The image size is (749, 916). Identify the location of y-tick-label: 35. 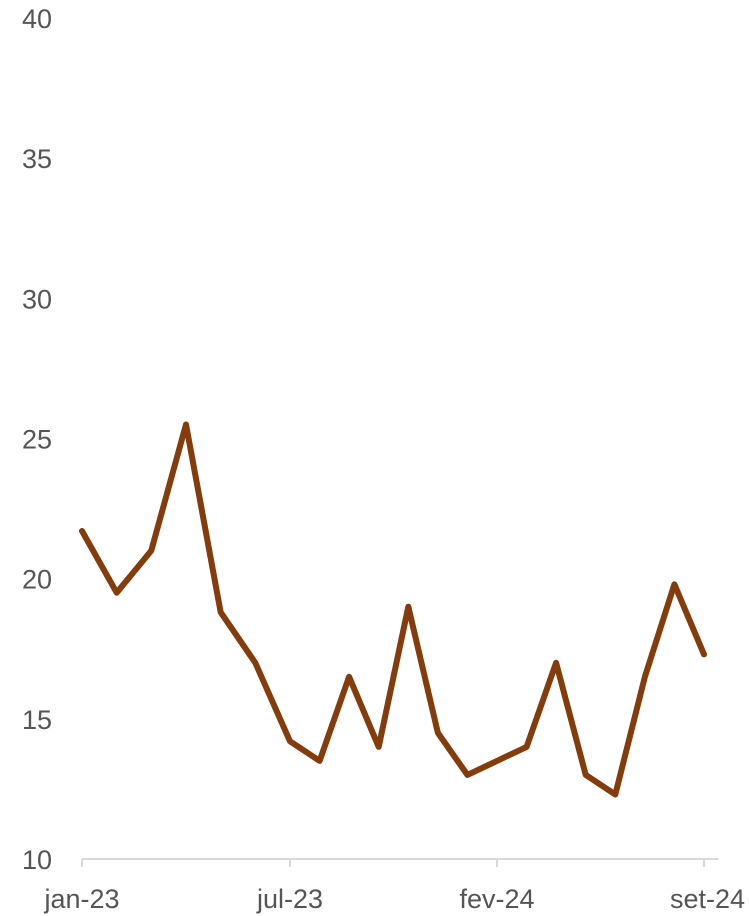
(37, 159).